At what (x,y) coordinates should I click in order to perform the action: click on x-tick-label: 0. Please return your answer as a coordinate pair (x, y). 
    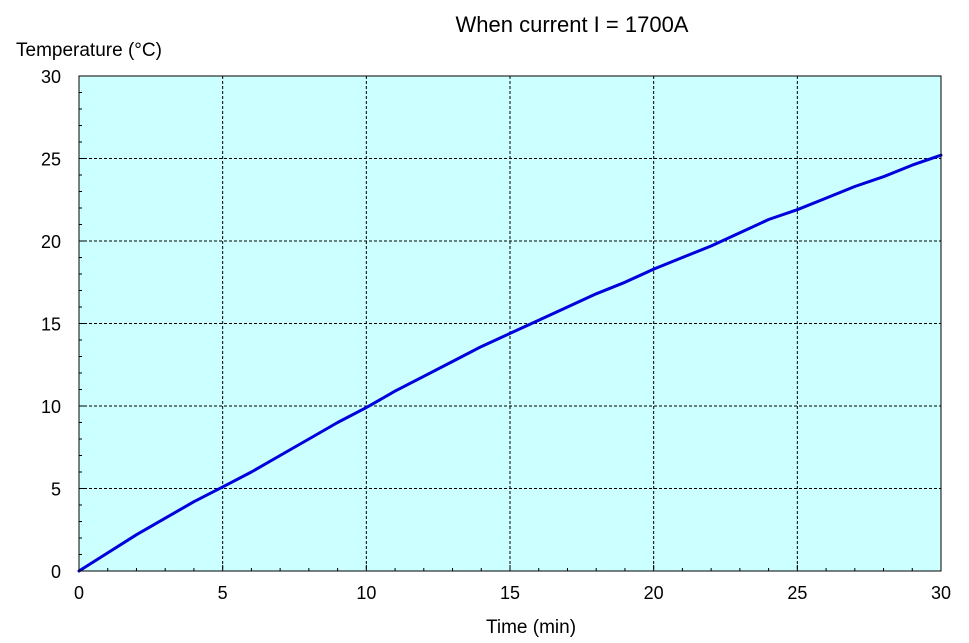
    Looking at the image, I should click on (79, 593).